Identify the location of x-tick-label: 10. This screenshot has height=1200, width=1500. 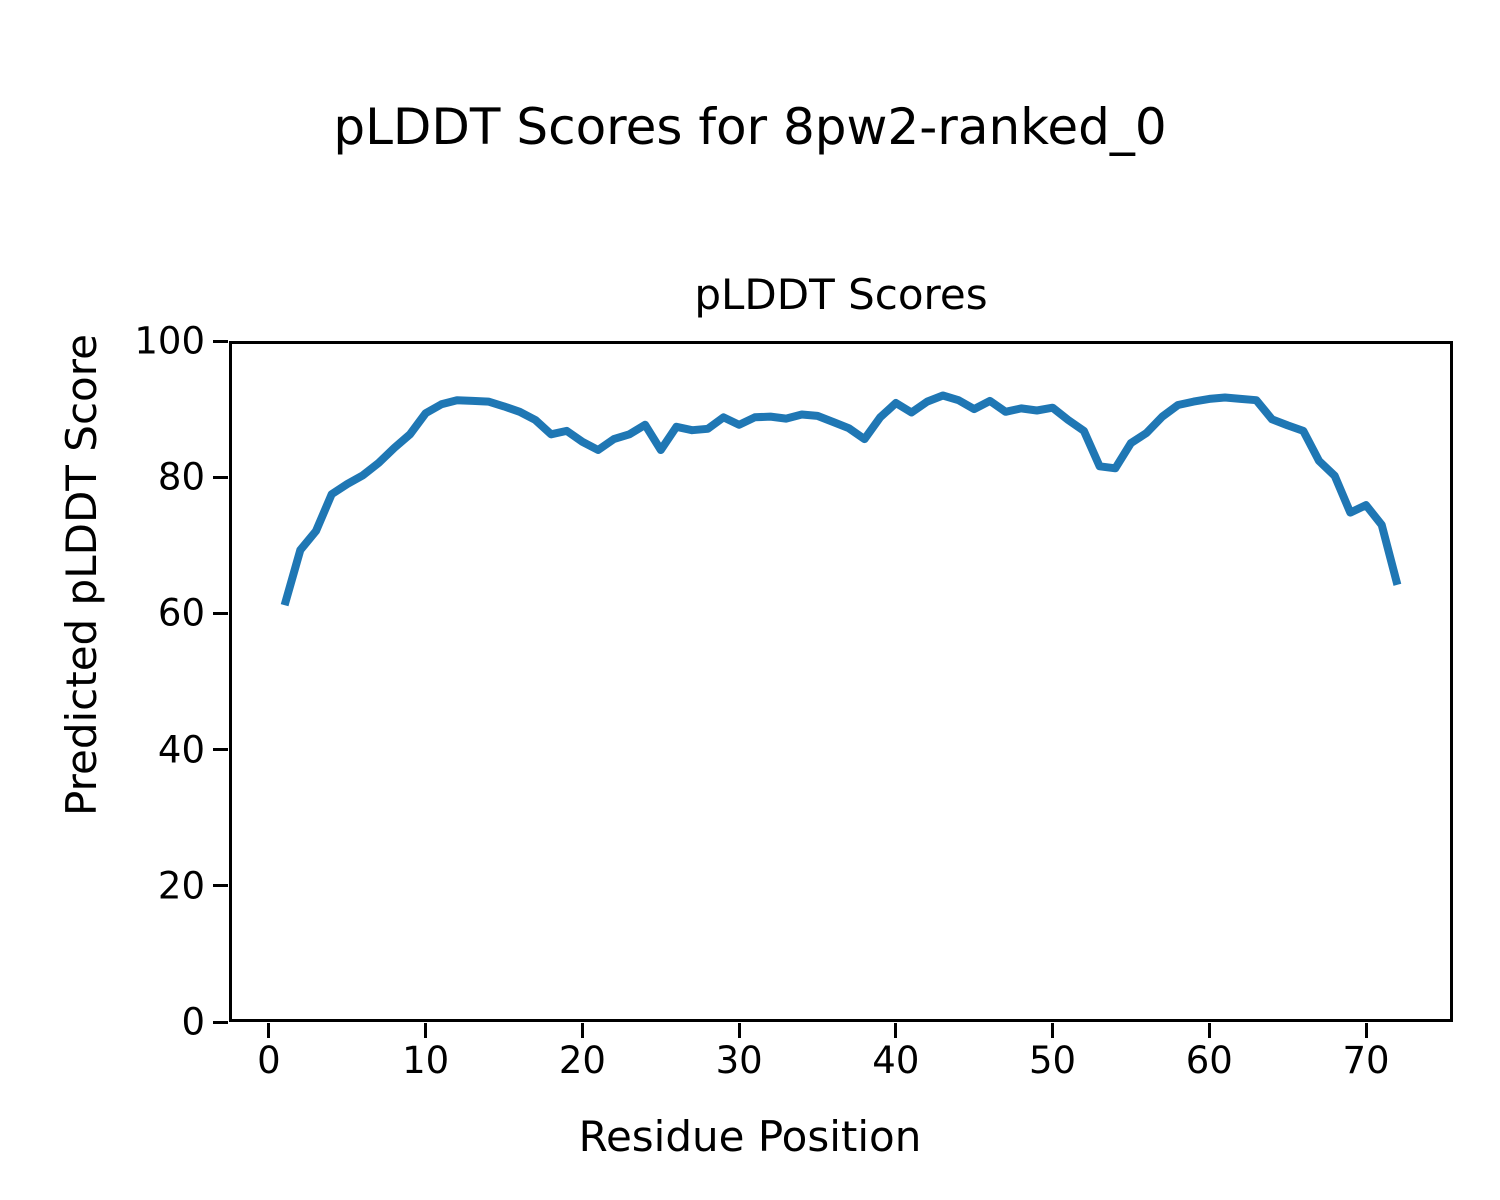
(426, 1060).